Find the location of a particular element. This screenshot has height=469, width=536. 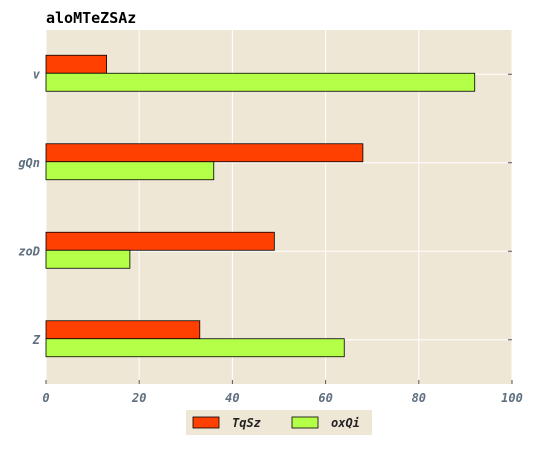

bar-oxqi-z is located at coordinates (195, 348).